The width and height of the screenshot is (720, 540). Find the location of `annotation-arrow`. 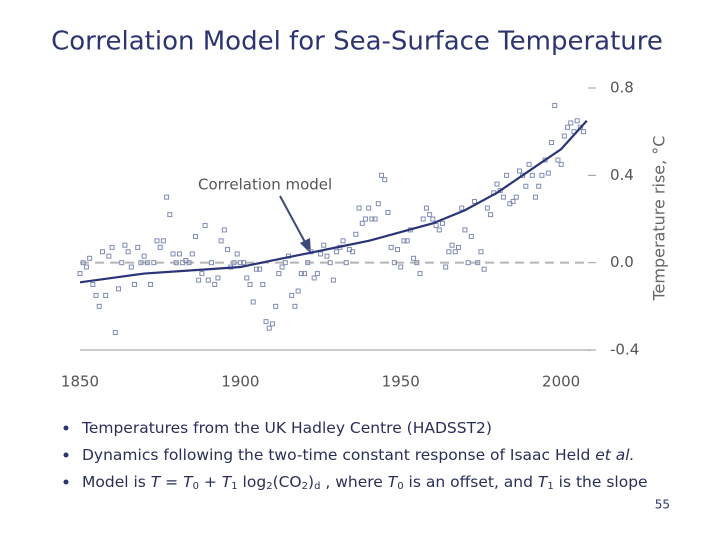

annotation-arrow is located at coordinates (293, 220).